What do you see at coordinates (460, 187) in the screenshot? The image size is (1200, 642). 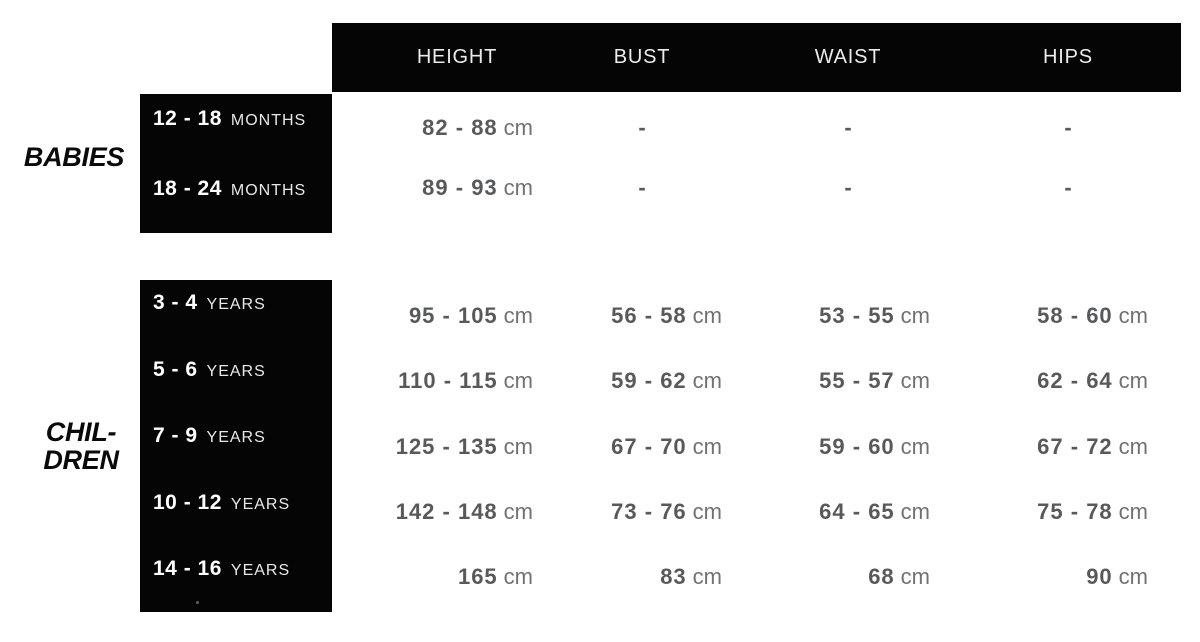 I see `measurement-value: 89 - 93` at bounding box center [460, 187].